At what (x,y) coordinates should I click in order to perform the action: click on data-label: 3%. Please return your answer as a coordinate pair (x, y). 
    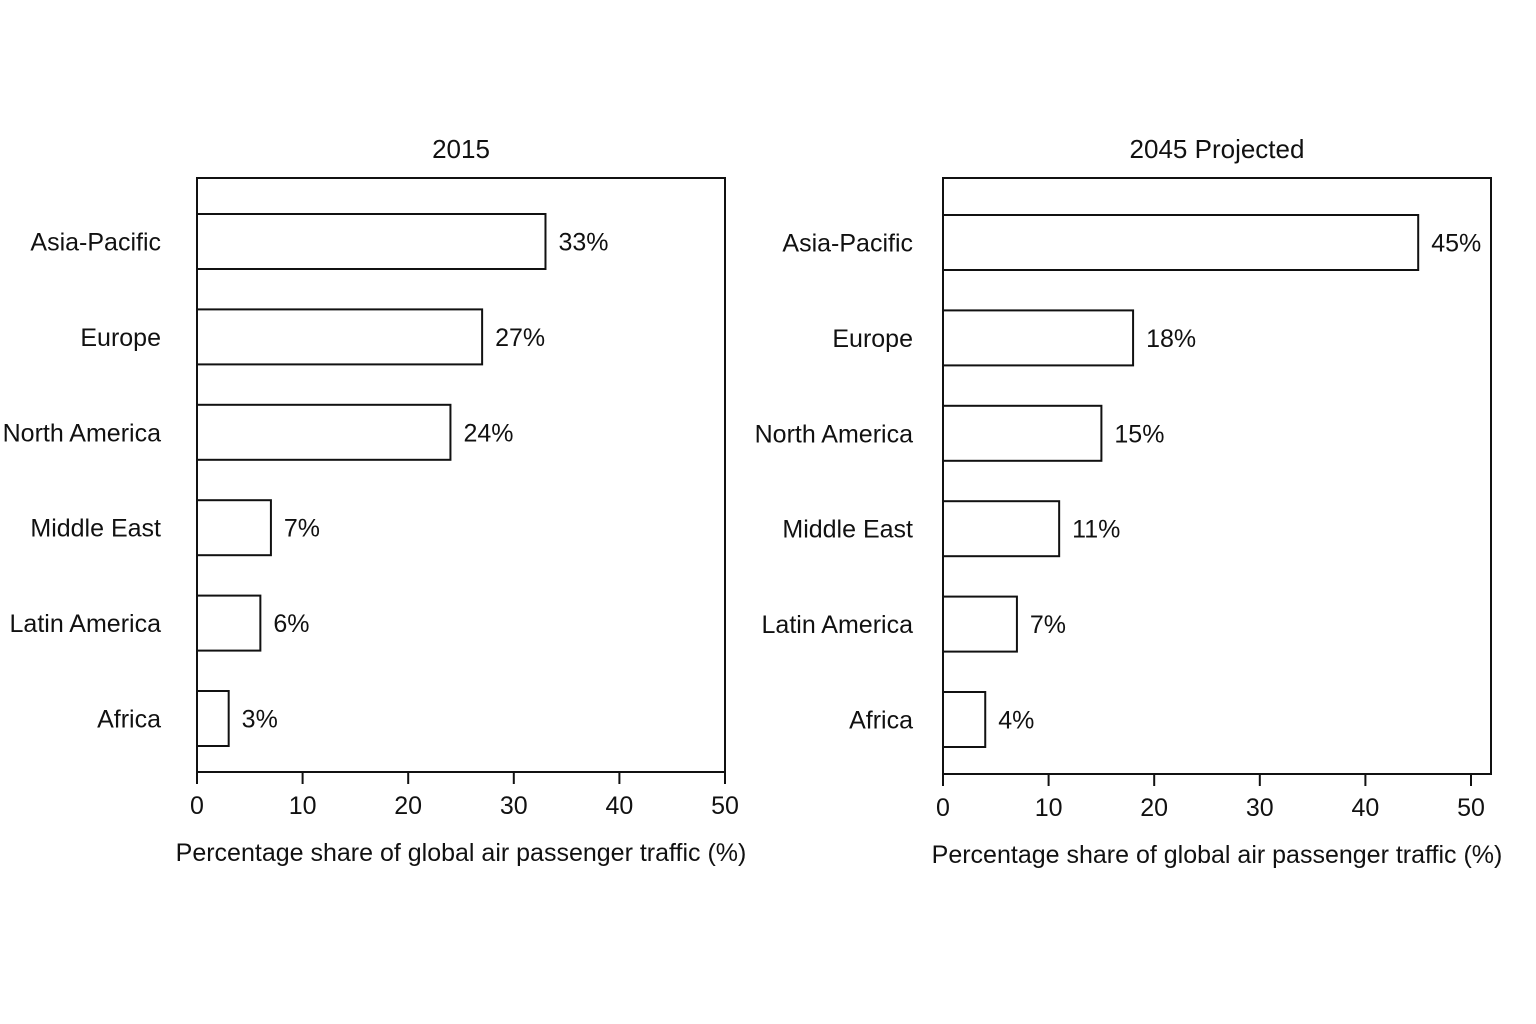
    Looking at the image, I should click on (260, 720).